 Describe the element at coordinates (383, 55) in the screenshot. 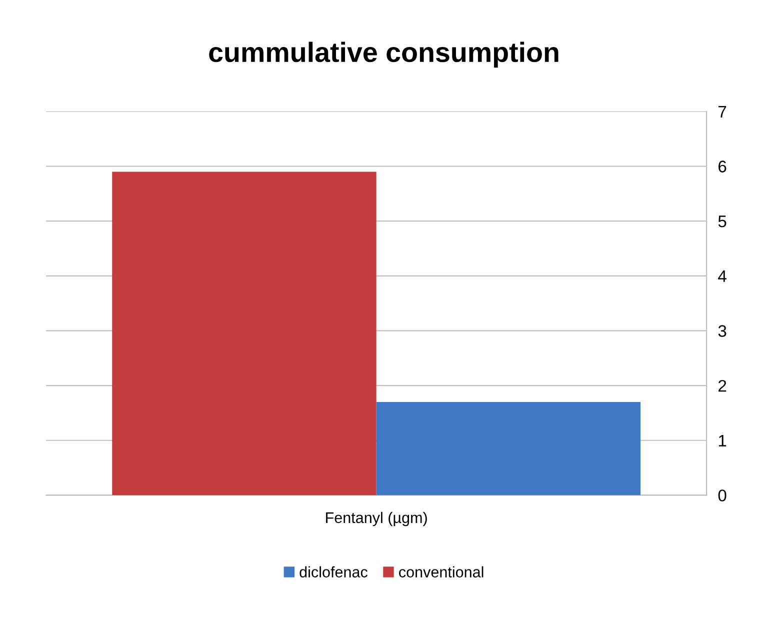

I see `chart-title: cummulative consumption` at that location.